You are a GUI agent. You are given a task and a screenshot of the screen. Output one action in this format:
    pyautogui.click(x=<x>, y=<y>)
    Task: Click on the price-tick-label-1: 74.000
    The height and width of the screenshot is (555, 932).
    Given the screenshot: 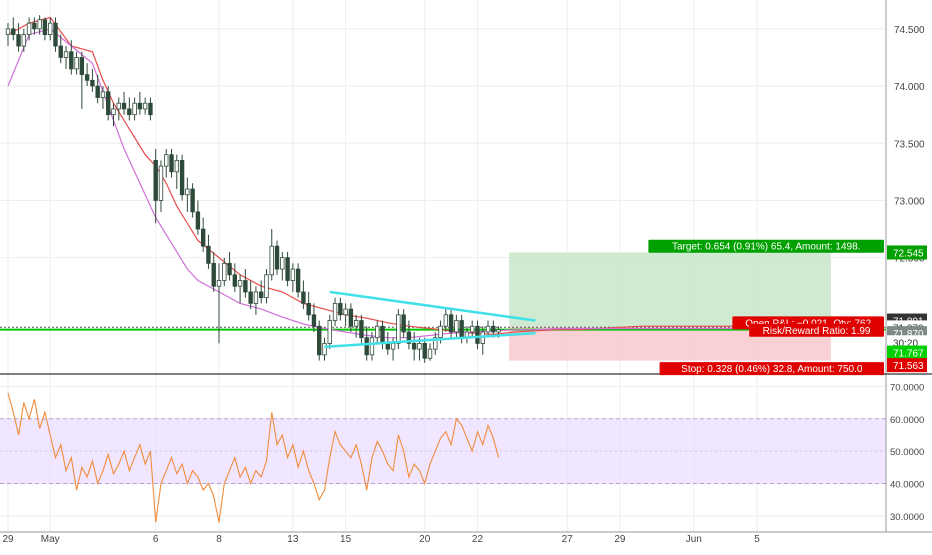 What is the action you would take?
    pyautogui.click(x=909, y=87)
    